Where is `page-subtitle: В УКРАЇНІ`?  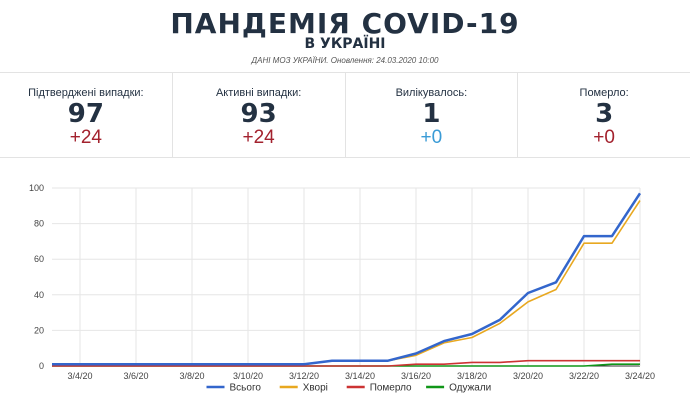
page-subtitle: В УКРАЇНІ is located at coordinates (345, 44).